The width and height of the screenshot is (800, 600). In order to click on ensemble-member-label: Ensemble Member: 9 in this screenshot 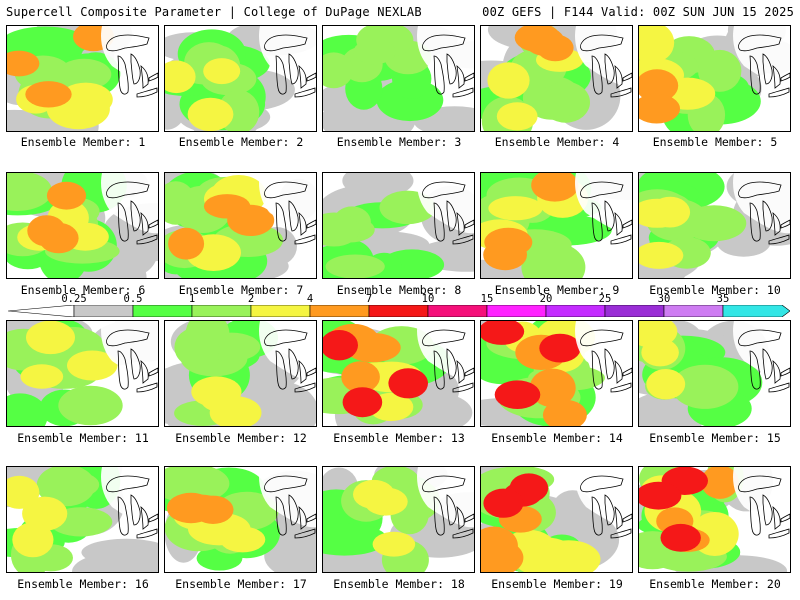, I will do `click(557, 290)`.